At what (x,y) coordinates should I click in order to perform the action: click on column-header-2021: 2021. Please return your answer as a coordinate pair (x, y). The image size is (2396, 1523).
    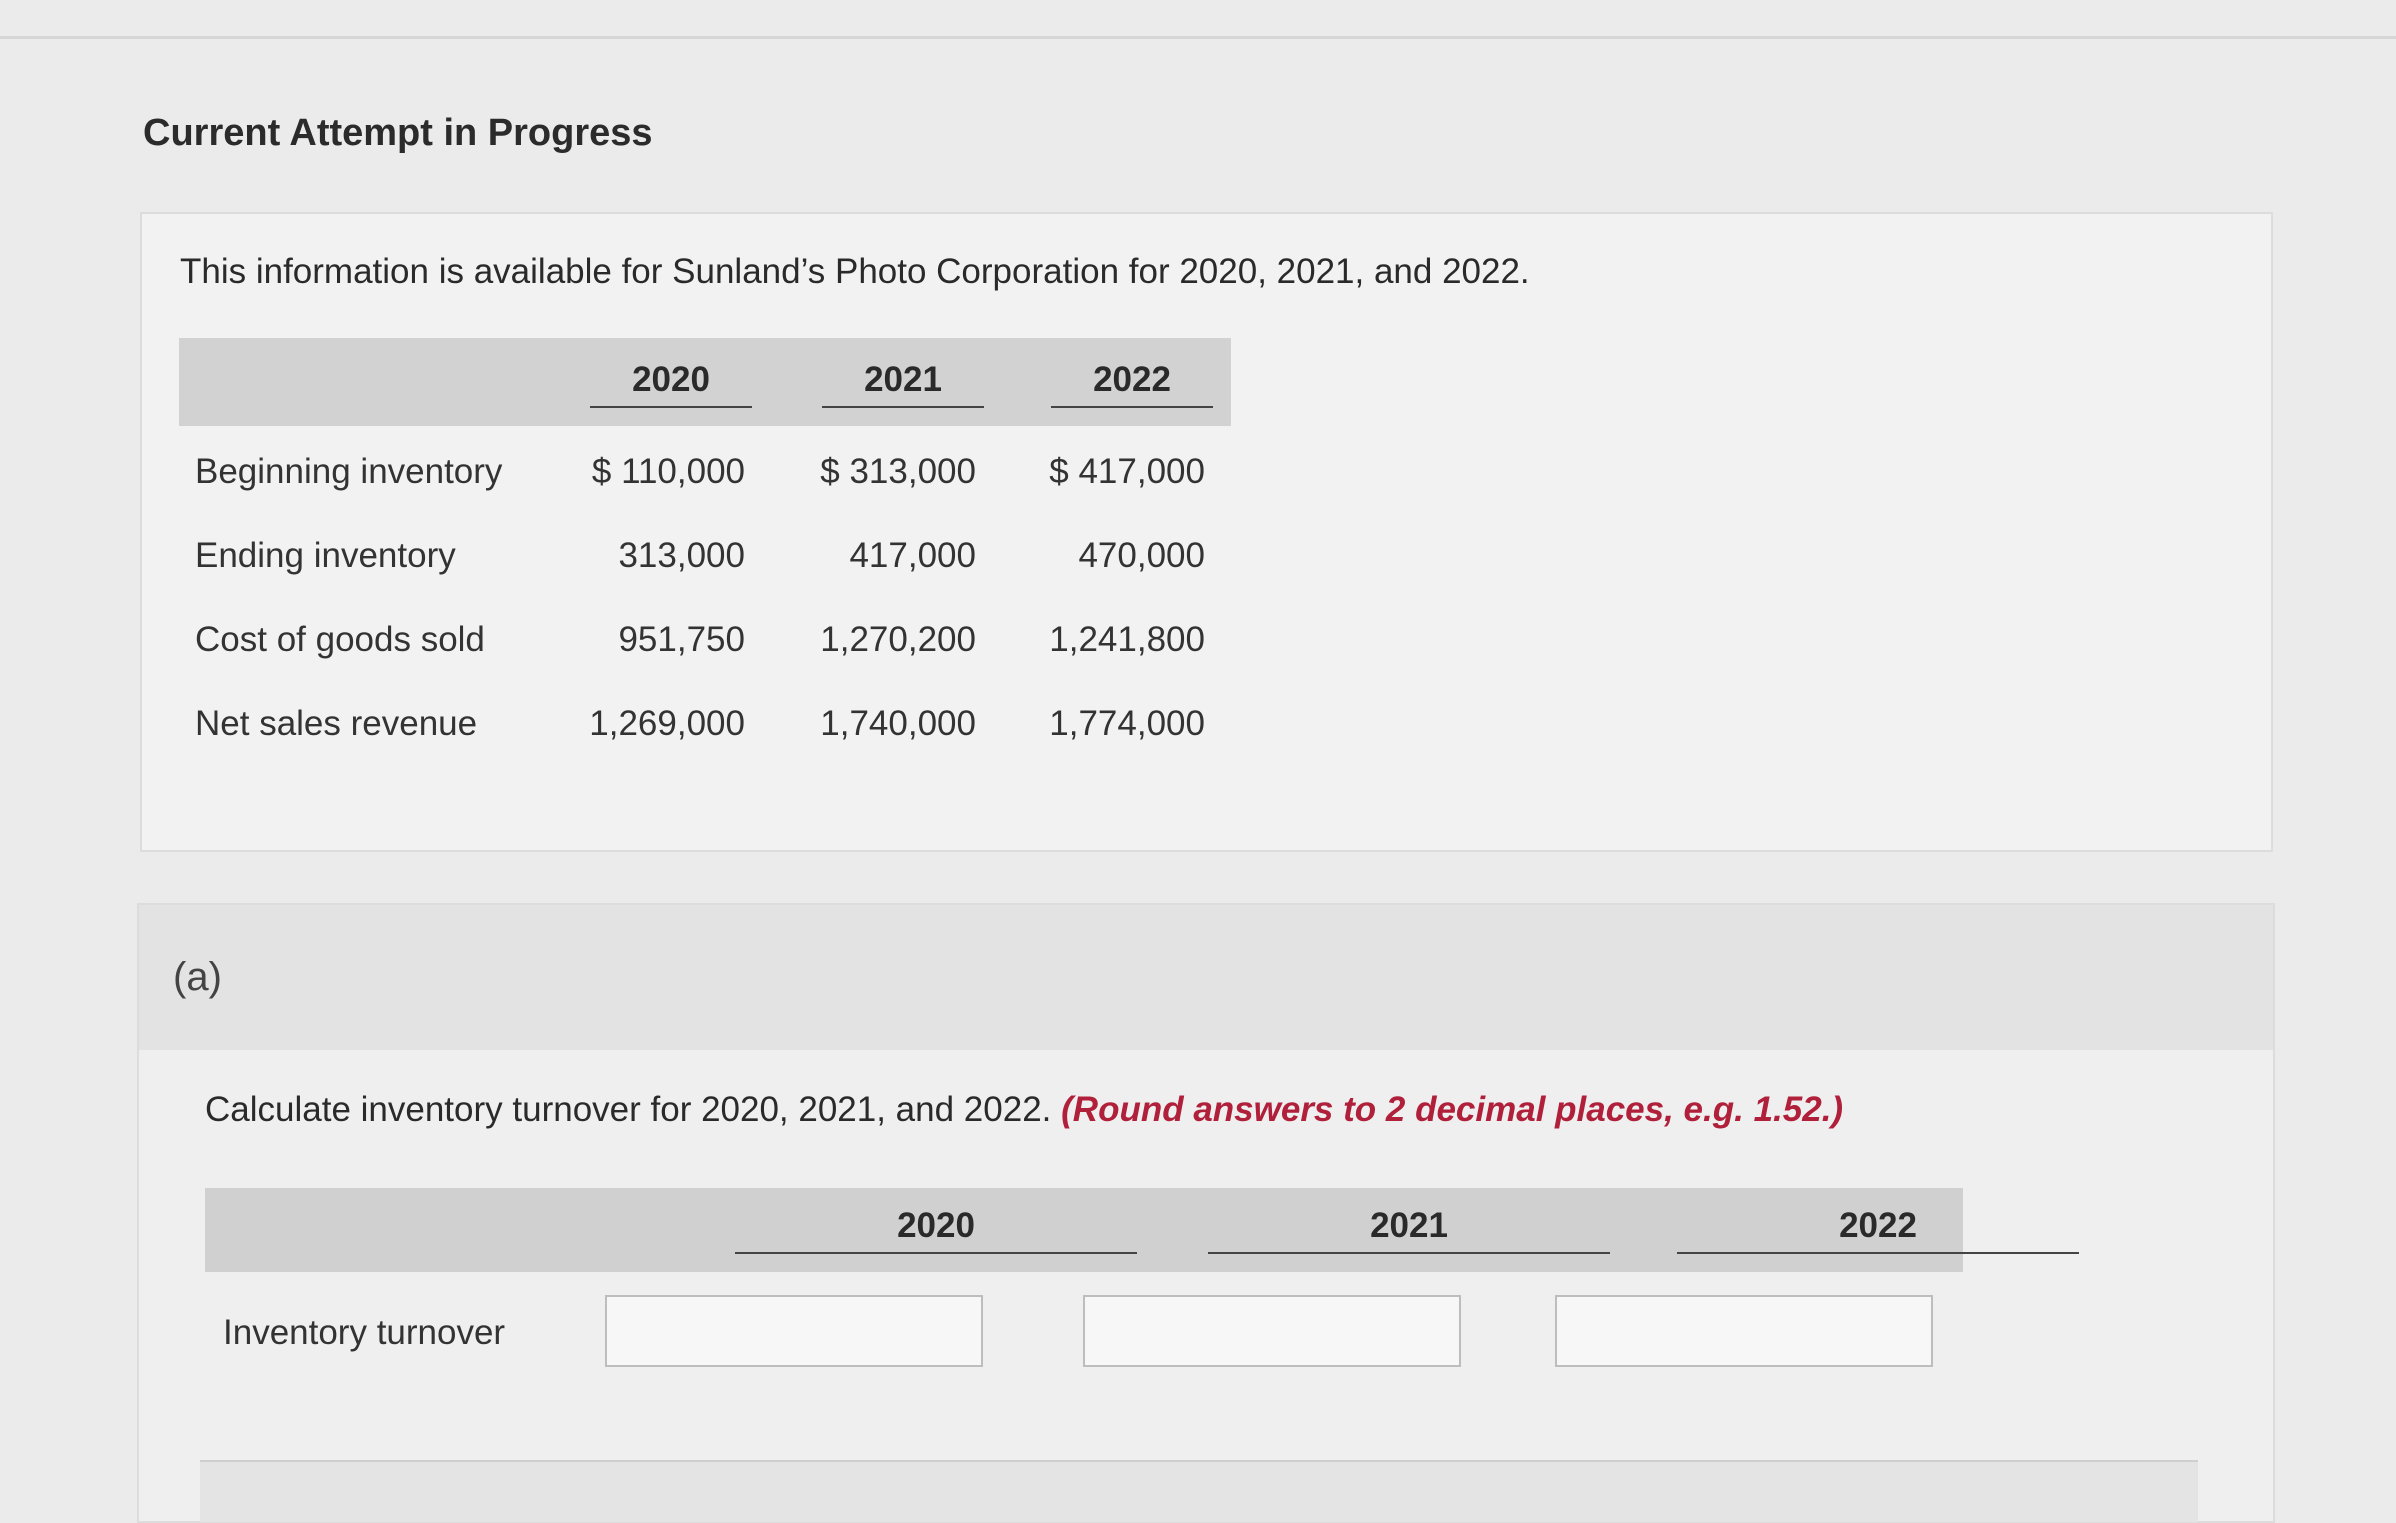
    Looking at the image, I should click on (903, 384).